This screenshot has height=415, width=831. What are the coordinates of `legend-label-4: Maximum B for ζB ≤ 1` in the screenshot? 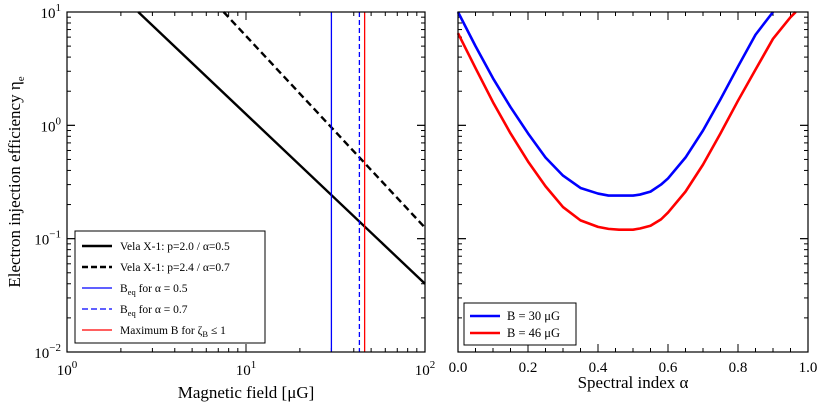 It's located at (173, 332).